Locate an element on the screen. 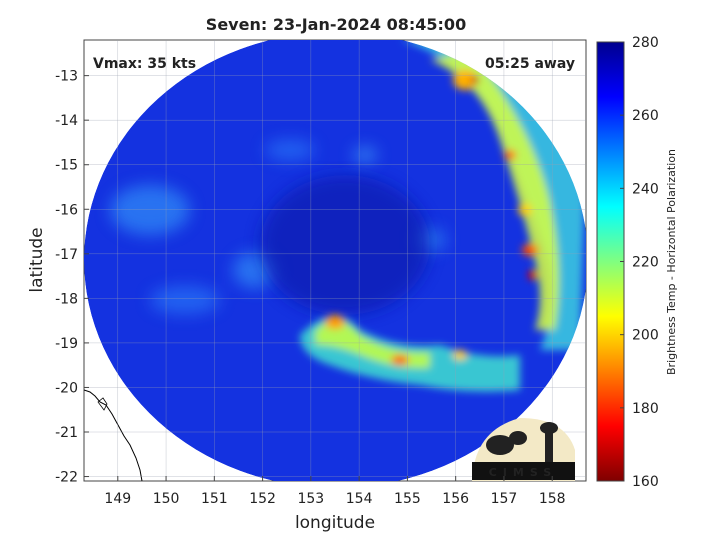 The image size is (720, 540). time-away-label: 05:25 away is located at coordinates (530, 64).